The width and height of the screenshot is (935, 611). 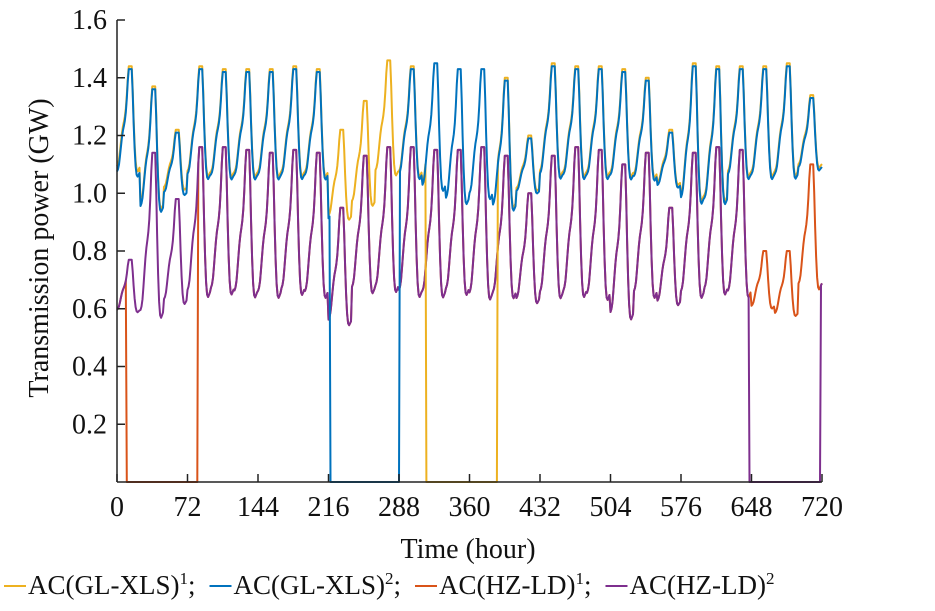 What do you see at coordinates (681, 507) in the screenshot?
I see `x-tick-label: 576` at bounding box center [681, 507].